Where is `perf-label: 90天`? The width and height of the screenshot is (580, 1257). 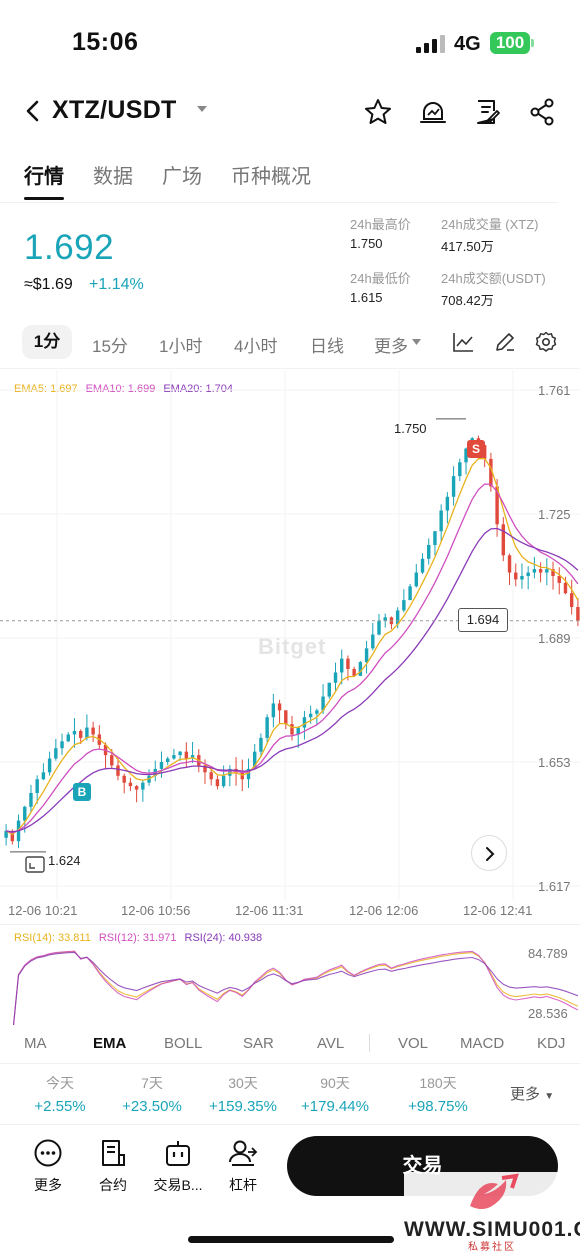 perf-label: 90天 is located at coordinates (335, 1083).